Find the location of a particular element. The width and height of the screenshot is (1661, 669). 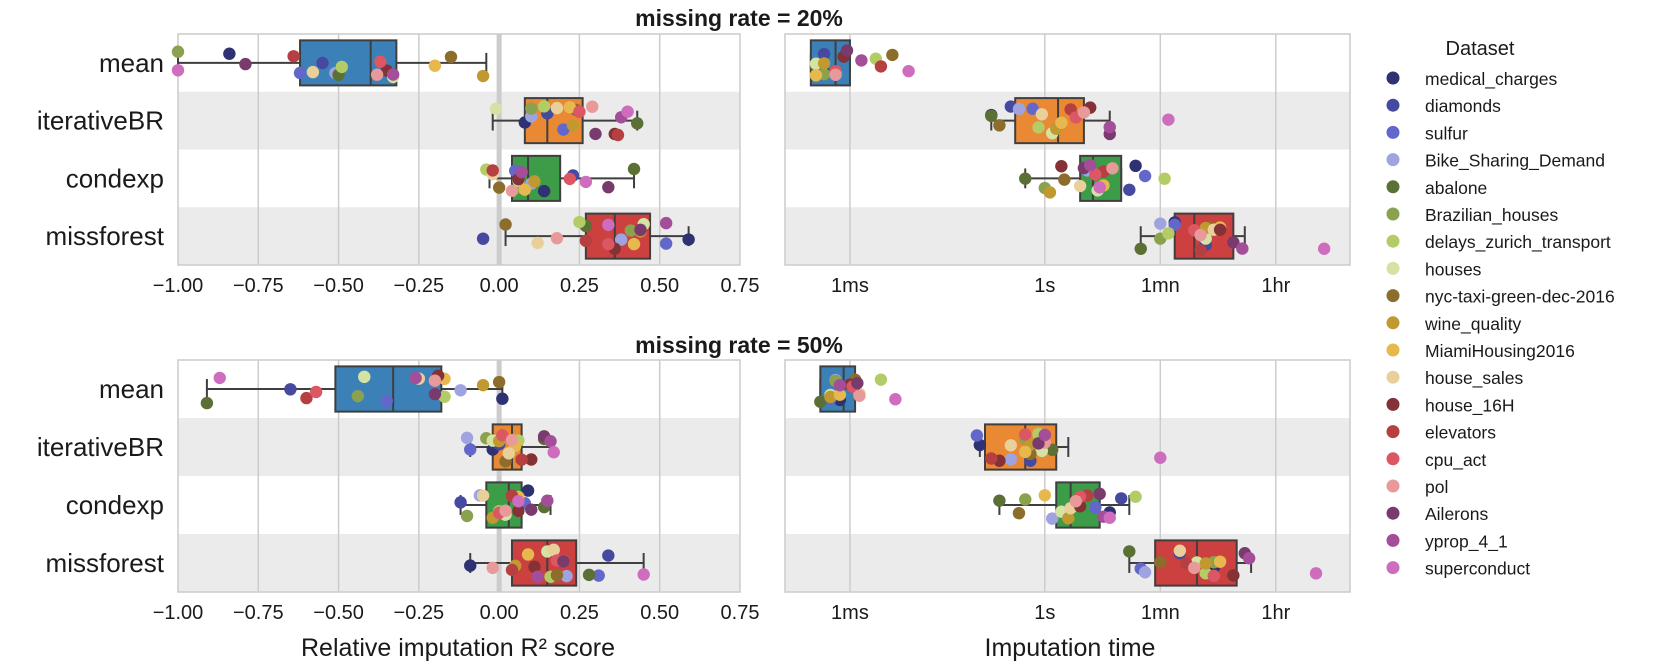

legend-label: sulfur is located at coordinates (1446, 133).